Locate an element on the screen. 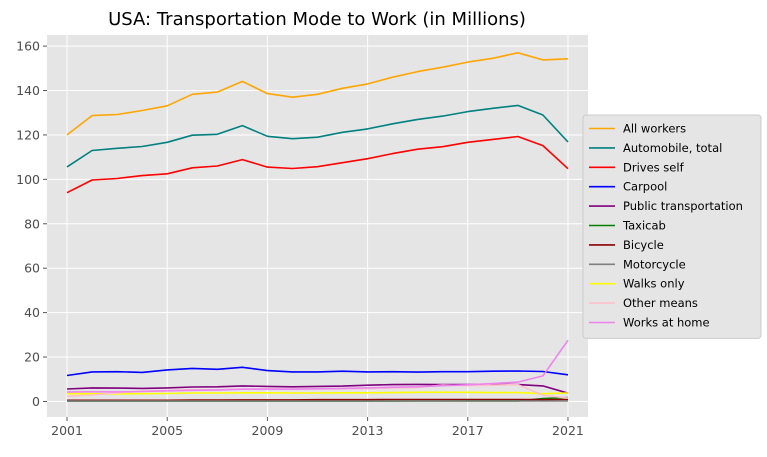  legend-label: Public transportation is located at coordinates (683, 206).